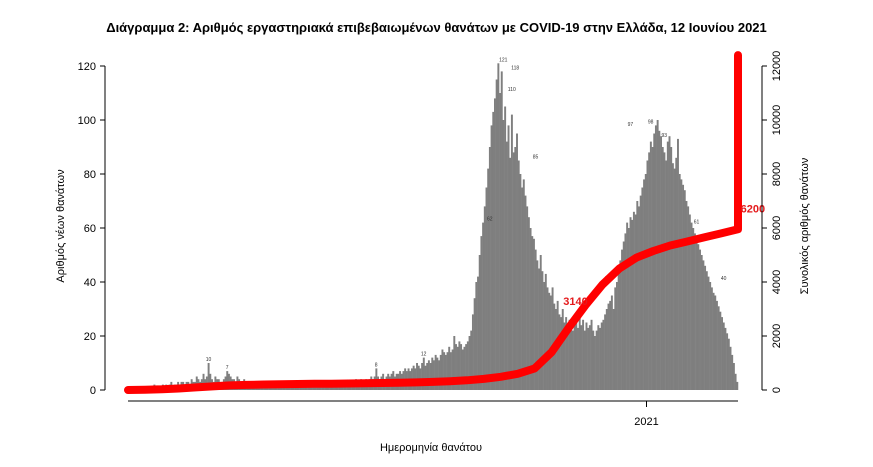  I want to click on y2-tick-label: 4000, so click(777, 282).